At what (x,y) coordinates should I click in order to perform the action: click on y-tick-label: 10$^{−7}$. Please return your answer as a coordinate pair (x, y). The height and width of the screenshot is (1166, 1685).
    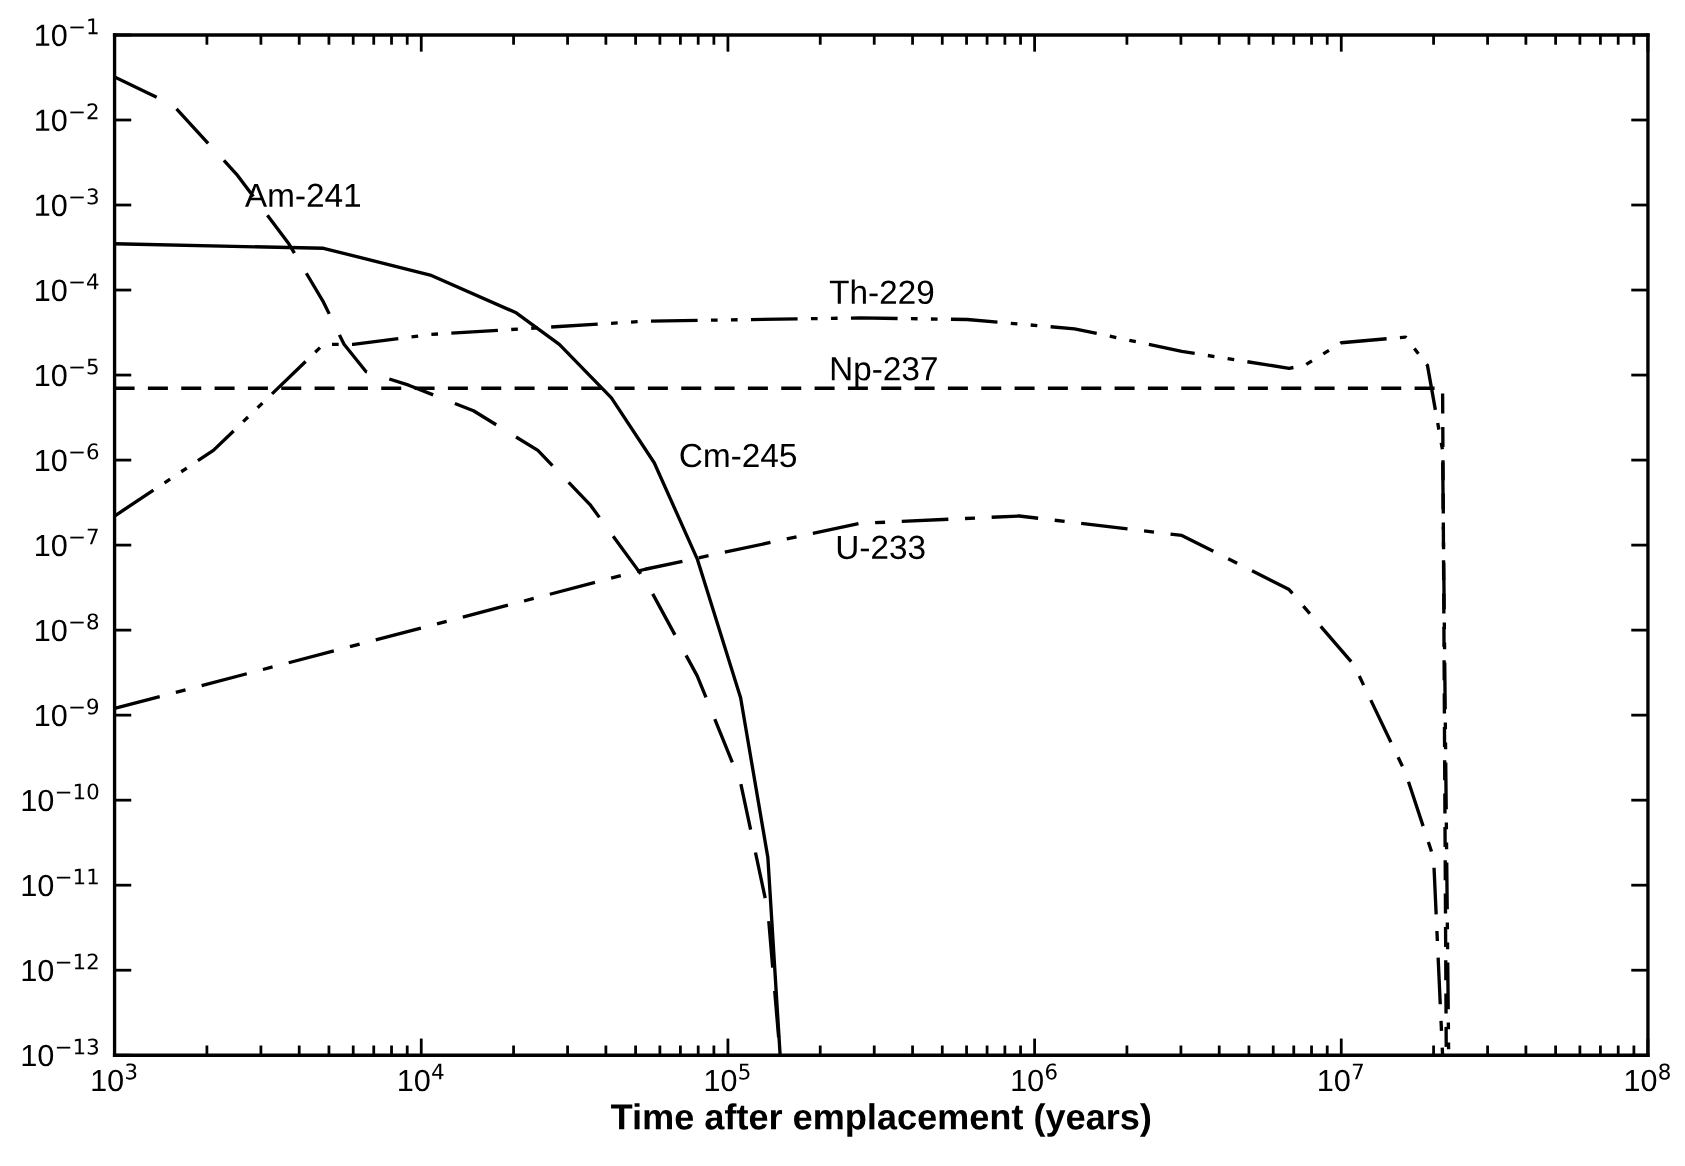
    Looking at the image, I should click on (67, 542).